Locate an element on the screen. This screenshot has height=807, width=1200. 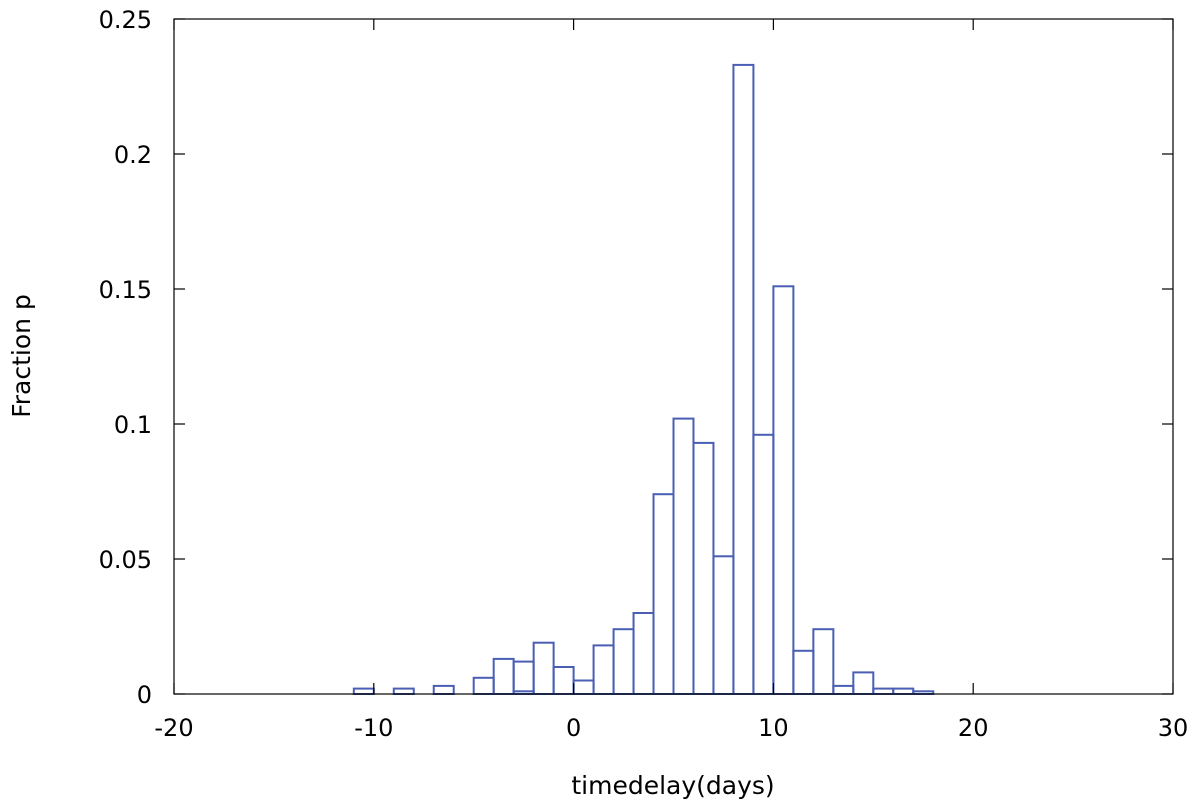
x-axis-title: timedelay(days) is located at coordinates (672, 785).